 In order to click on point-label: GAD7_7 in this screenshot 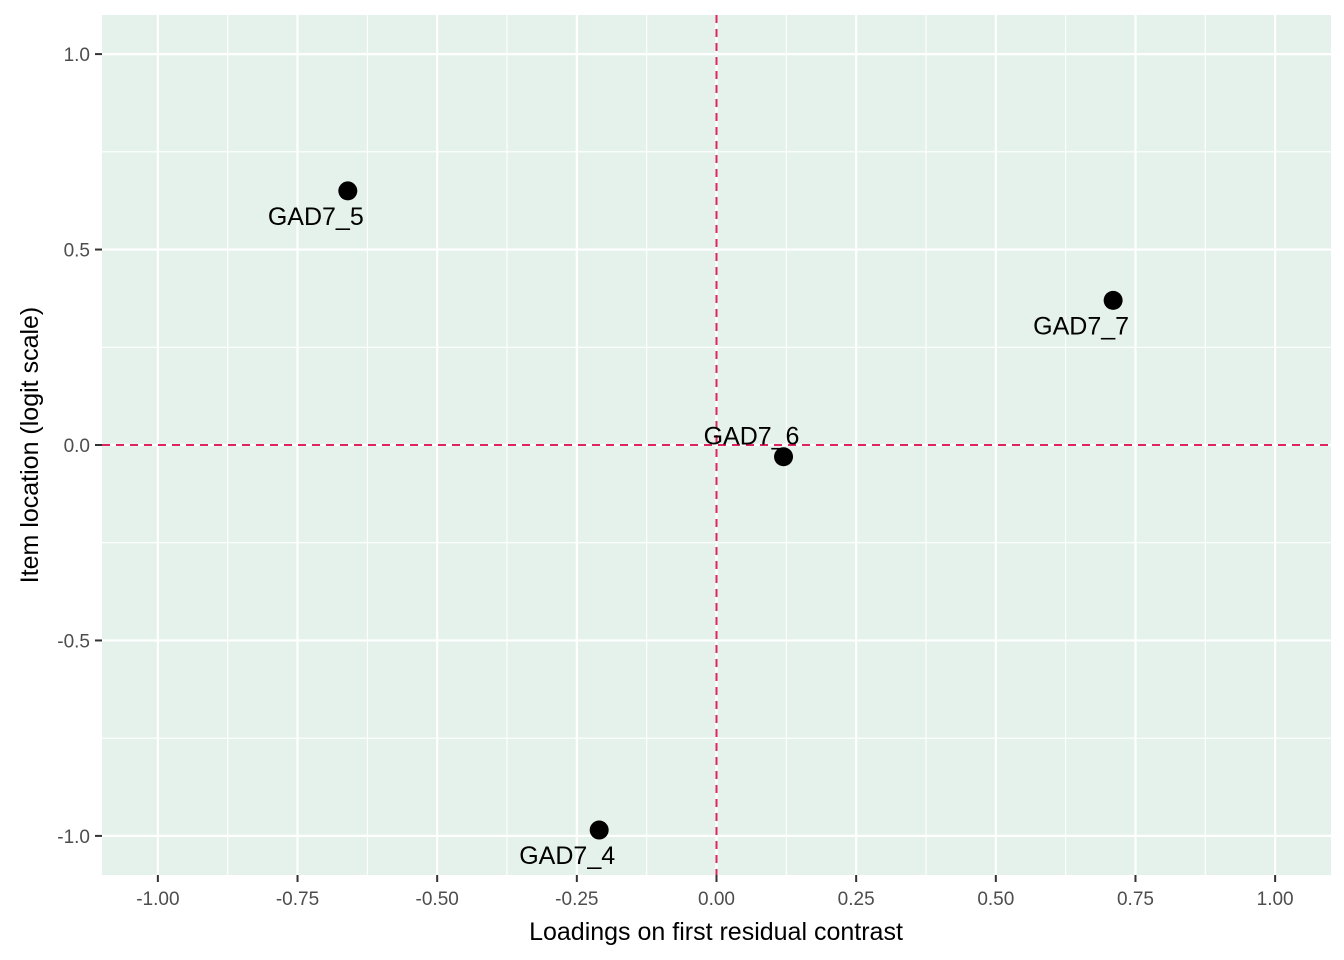, I will do `click(1081, 326)`.